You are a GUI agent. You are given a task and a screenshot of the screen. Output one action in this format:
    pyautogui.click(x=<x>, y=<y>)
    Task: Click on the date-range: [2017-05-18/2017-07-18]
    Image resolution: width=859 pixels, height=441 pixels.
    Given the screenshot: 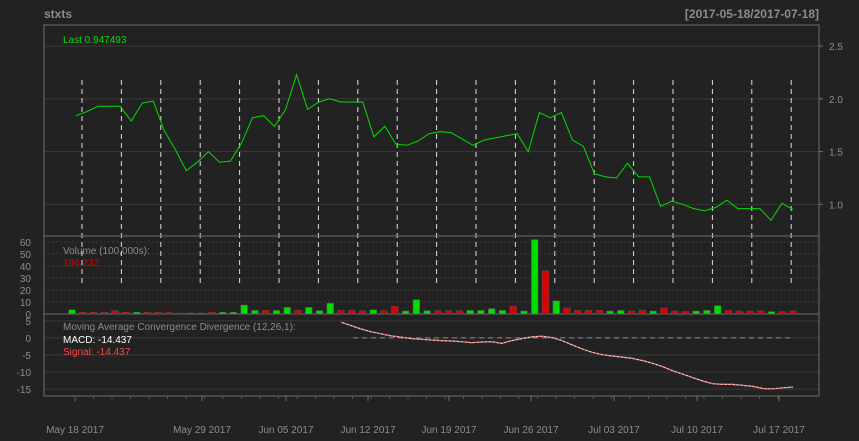 What is the action you would take?
    pyautogui.click(x=752, y=14)
    